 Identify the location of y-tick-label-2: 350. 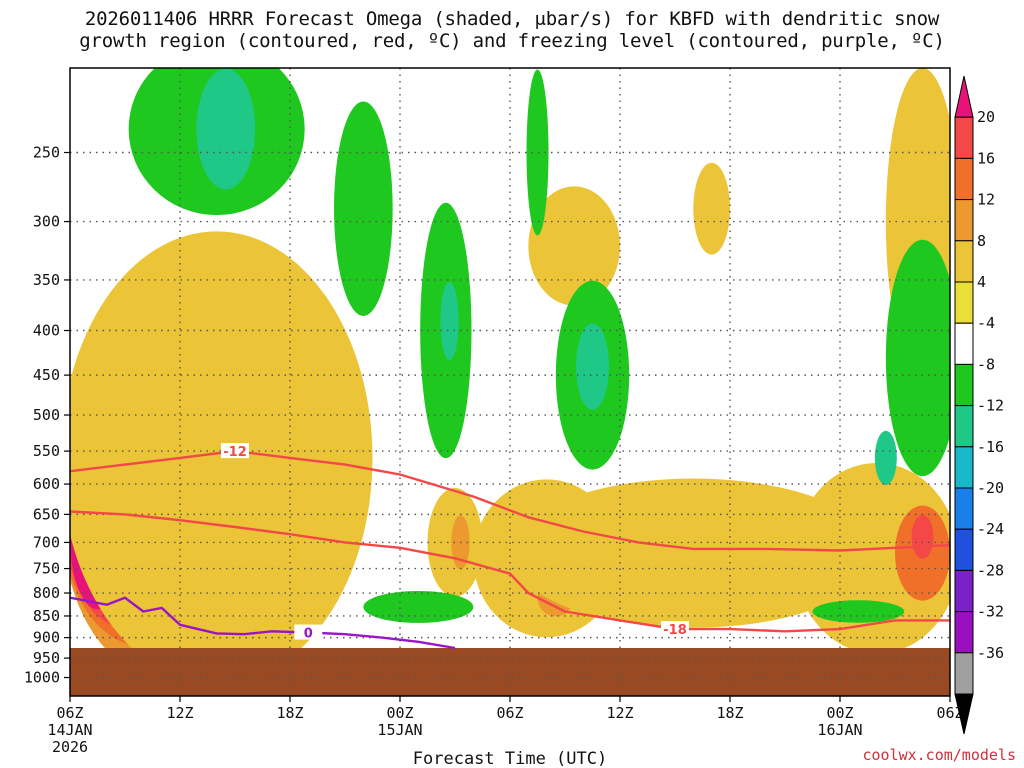
(46, 280).